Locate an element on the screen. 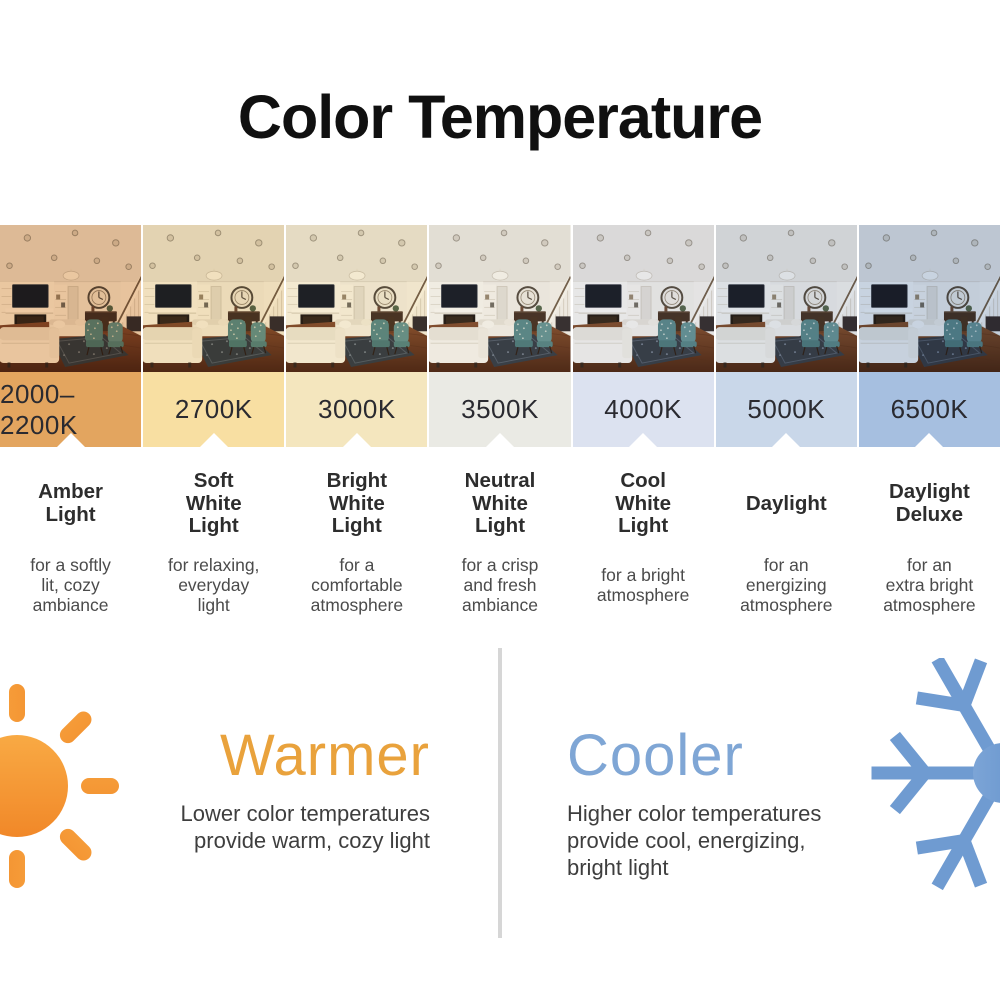 This screenshot has height=1000, width=1000. light-type-name: Daylight Deluxe is located at coordinates (929, 503).